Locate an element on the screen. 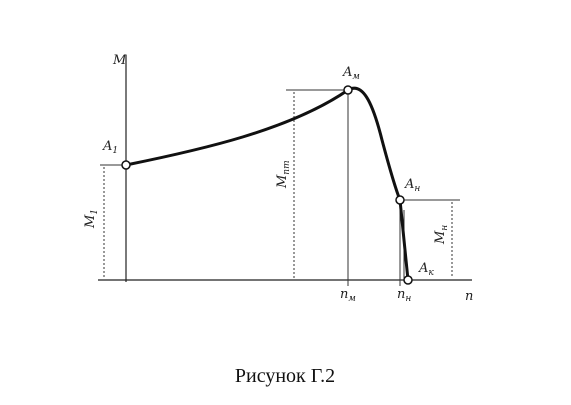 The width and height of the screenshot is (571, 405). label: nм is located at coordinates (348, 295).